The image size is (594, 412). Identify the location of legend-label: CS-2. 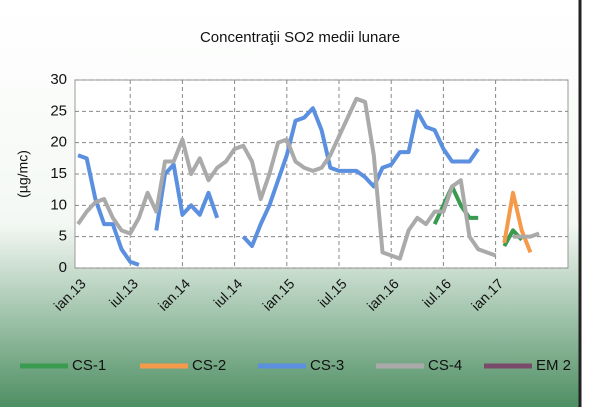
(209, 365).